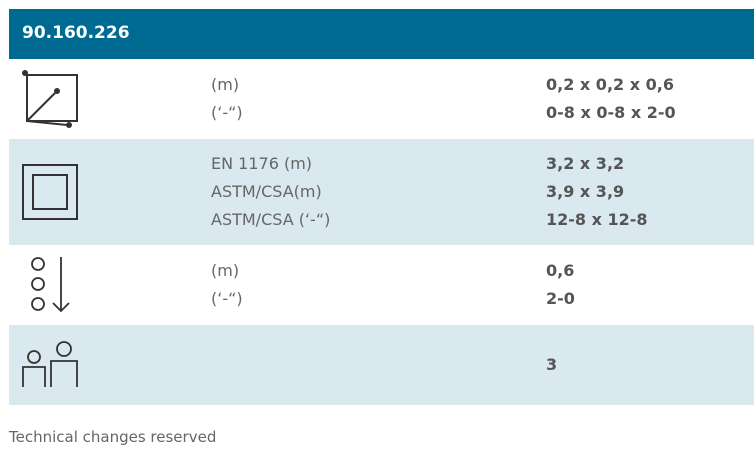 The image size is (754, 461). I want to click on values: 3,2 x 3,2 3,9 x 3,9 12-8 x 12-8, so click(597, 192).